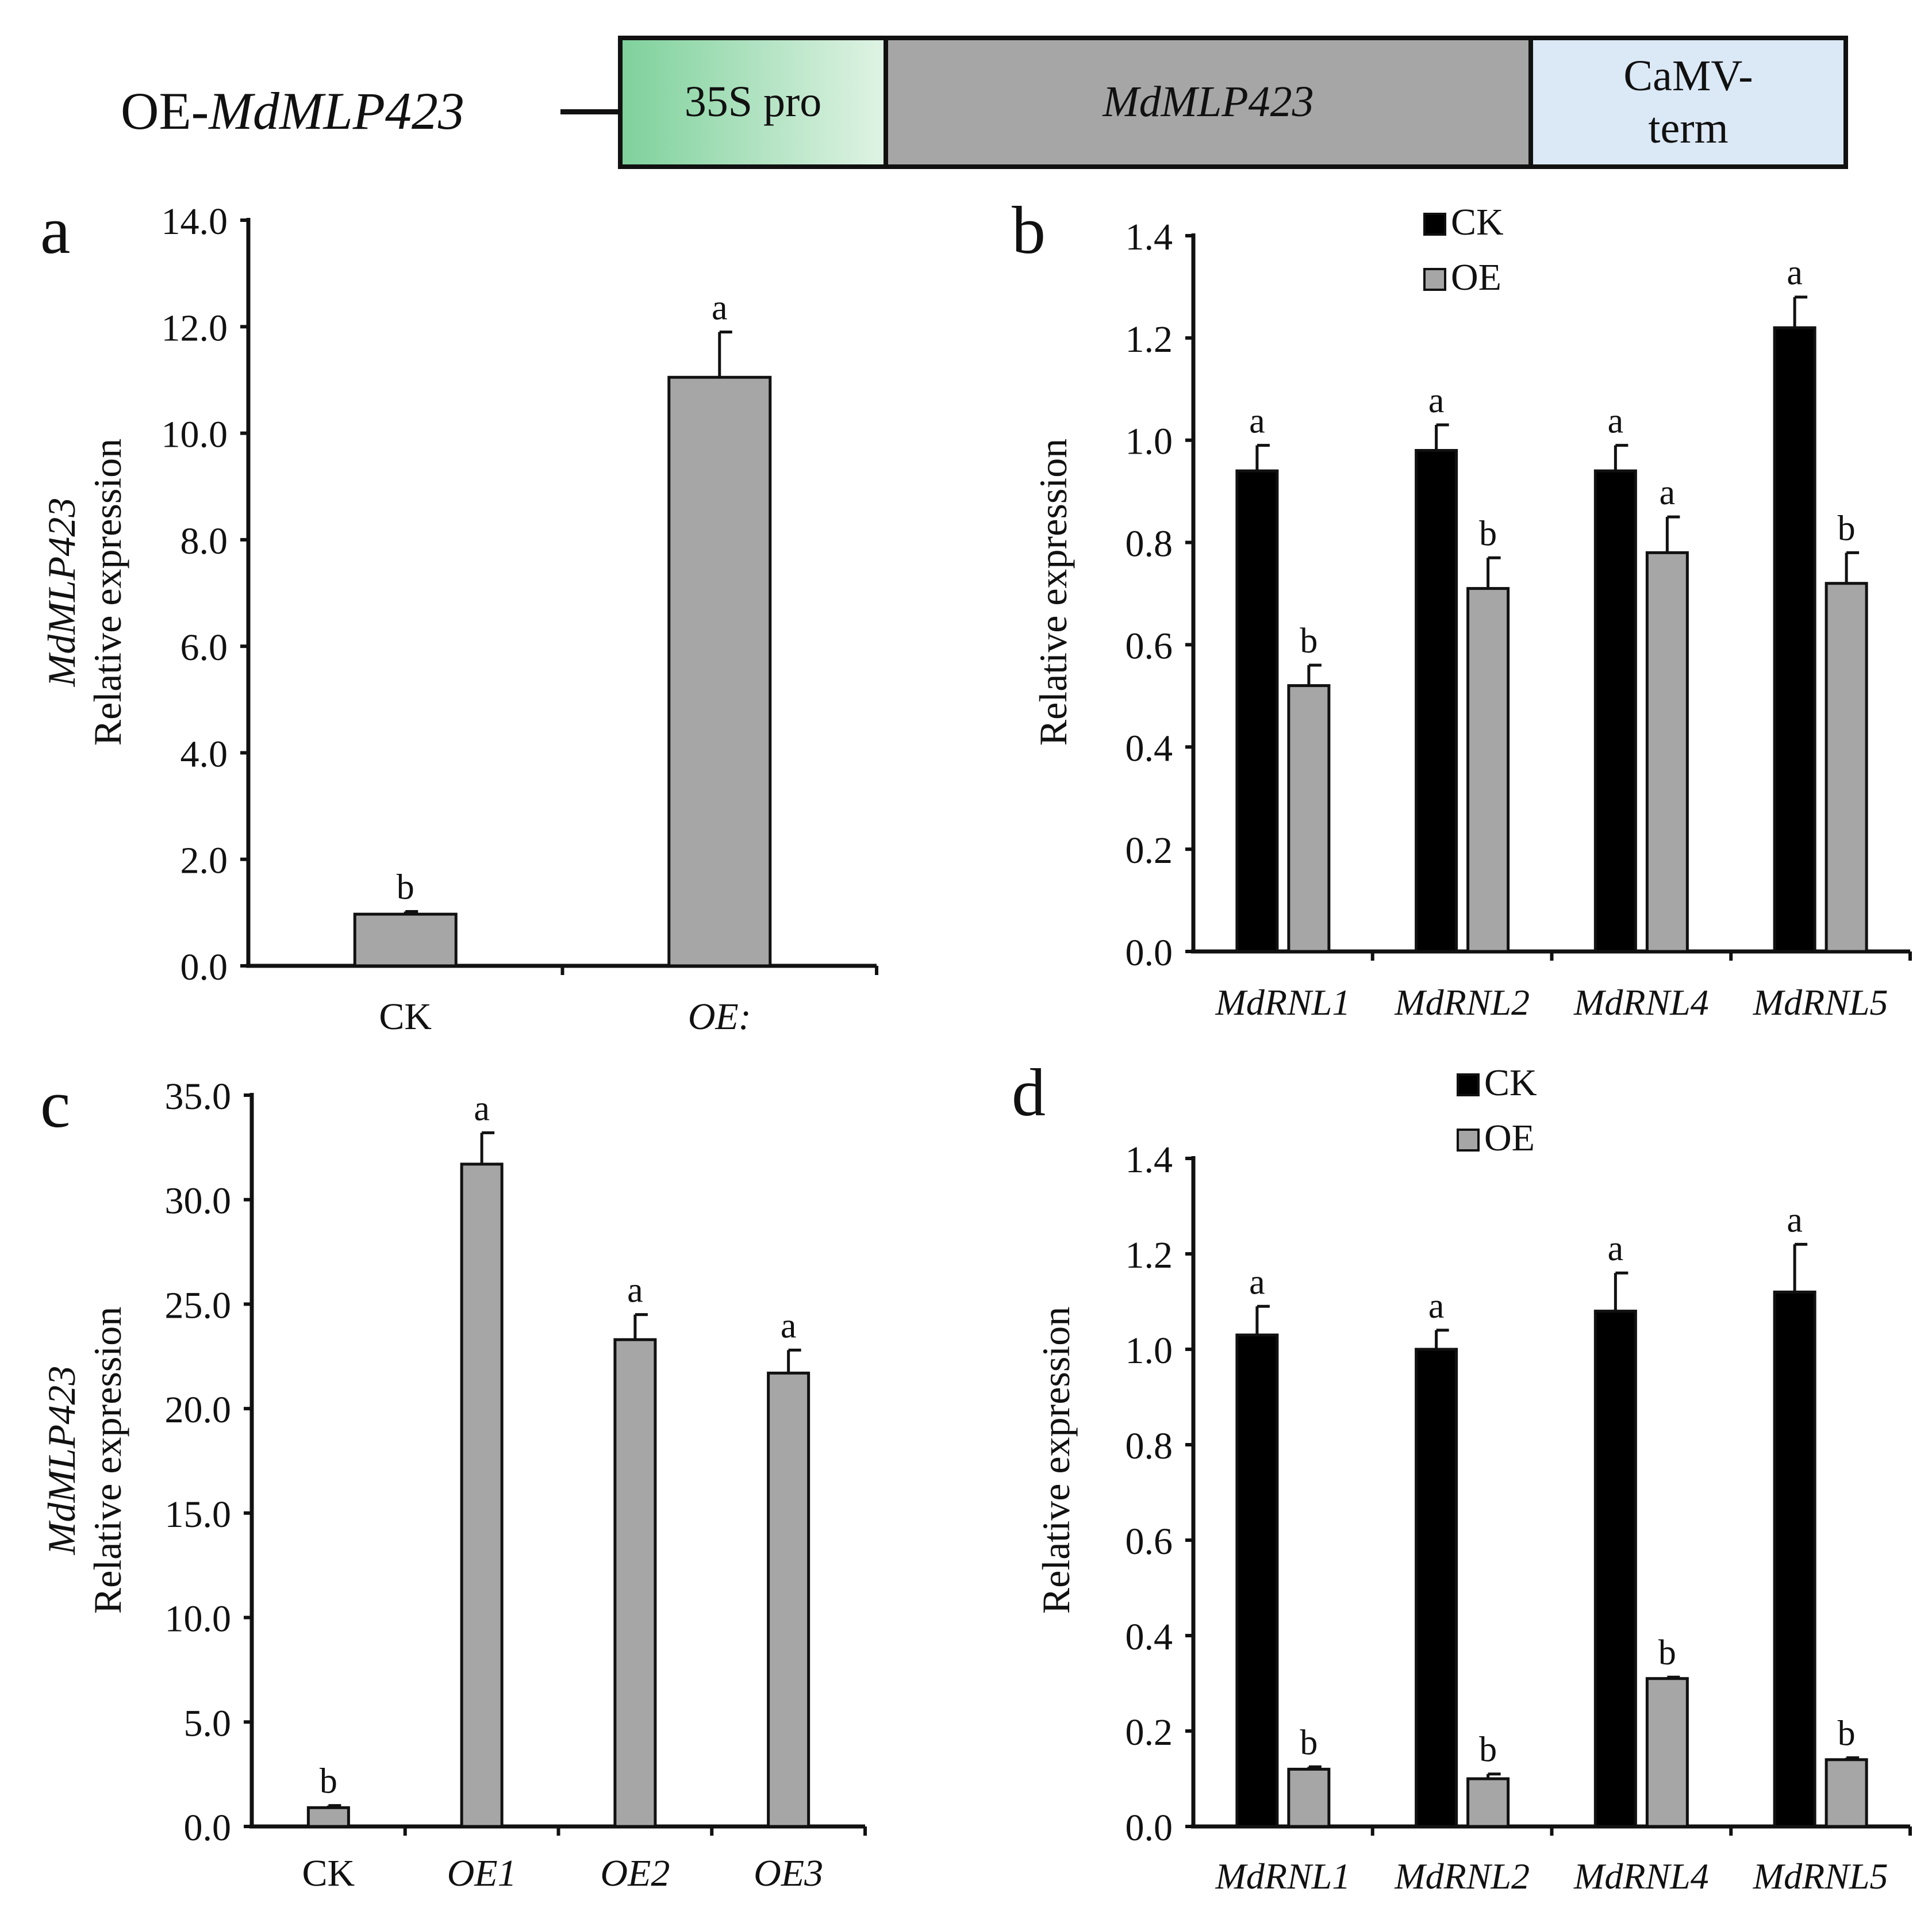 The height and width of the screenshot is (1915, 1932). I want to click on y-tick-label-d: 1.2, so click(1149, 1255).